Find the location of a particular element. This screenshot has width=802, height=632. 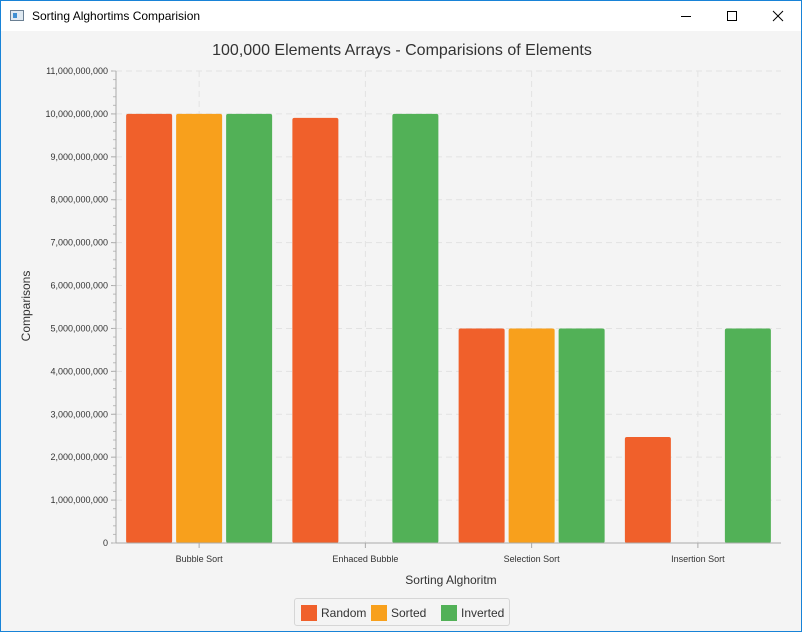

close-icon is located at coordinates (778, 16).